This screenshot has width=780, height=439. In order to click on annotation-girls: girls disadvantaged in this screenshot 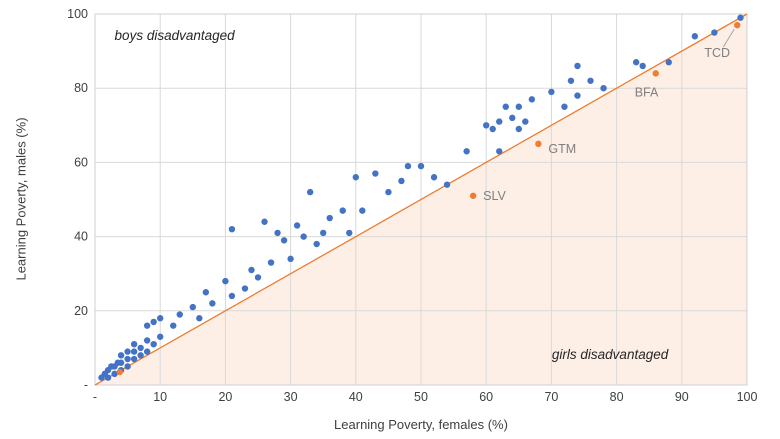, I will do `click(610, 354)`.